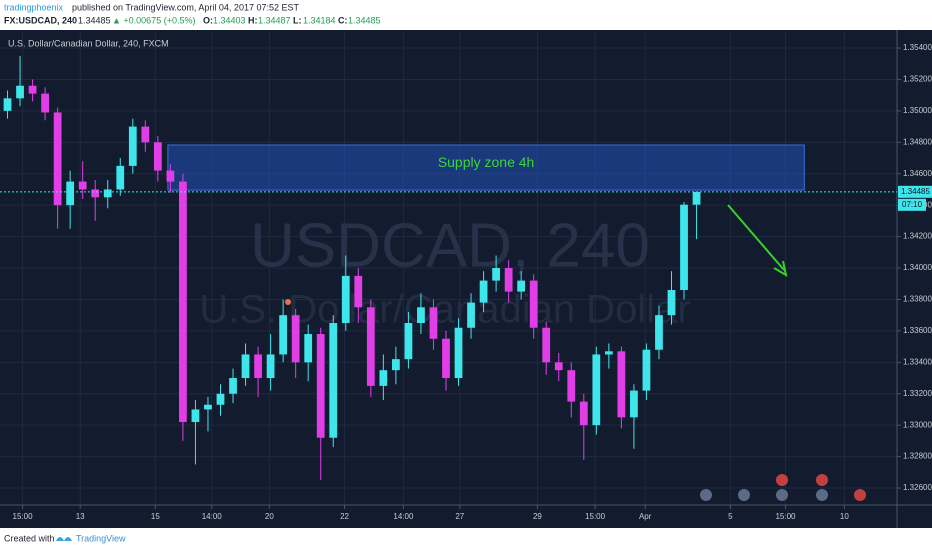  Describe the element at coordinates (64, 539) in the screenshot. I see `footer-logo` at that location.